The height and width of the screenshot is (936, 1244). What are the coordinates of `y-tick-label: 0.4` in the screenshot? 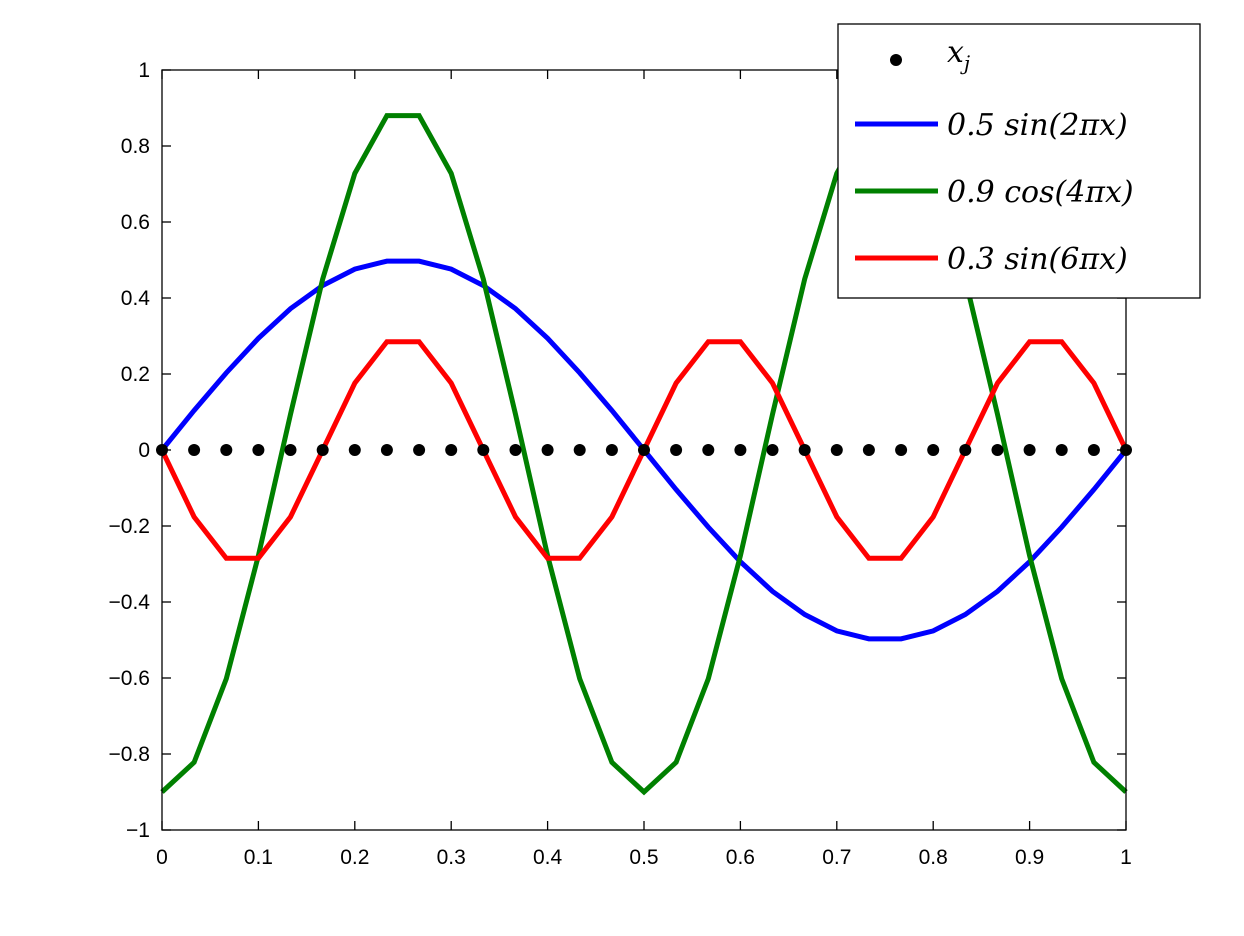 It's located at (136, 298).